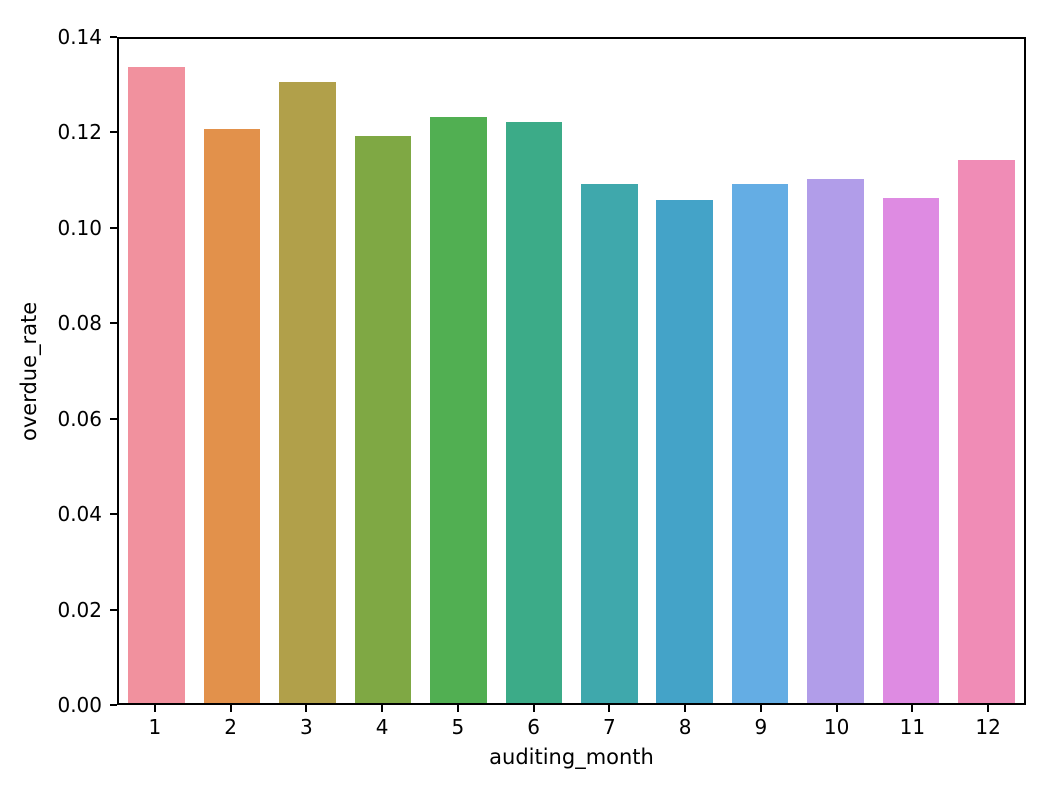 The width and height of the screenshot is (1047, 799). Describe the element at coordinates (533, 727) in the screenshot. I see `x-tick-label: 6` at that location.